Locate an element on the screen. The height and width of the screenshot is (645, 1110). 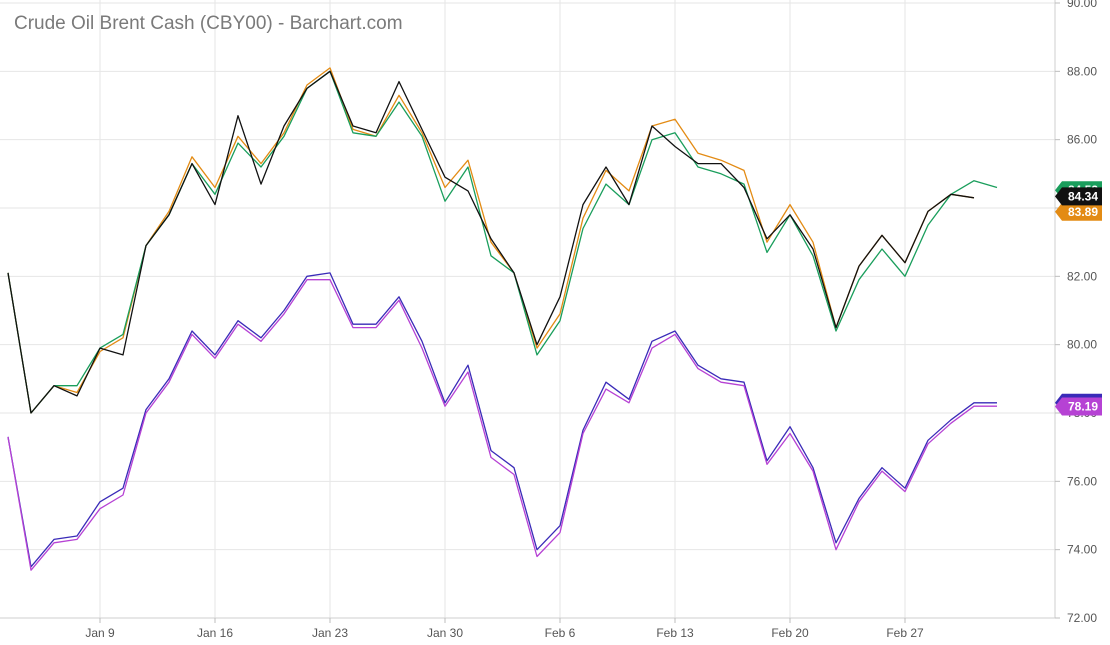
badge-value: 83.89 is located at coordinates (1083, 212).